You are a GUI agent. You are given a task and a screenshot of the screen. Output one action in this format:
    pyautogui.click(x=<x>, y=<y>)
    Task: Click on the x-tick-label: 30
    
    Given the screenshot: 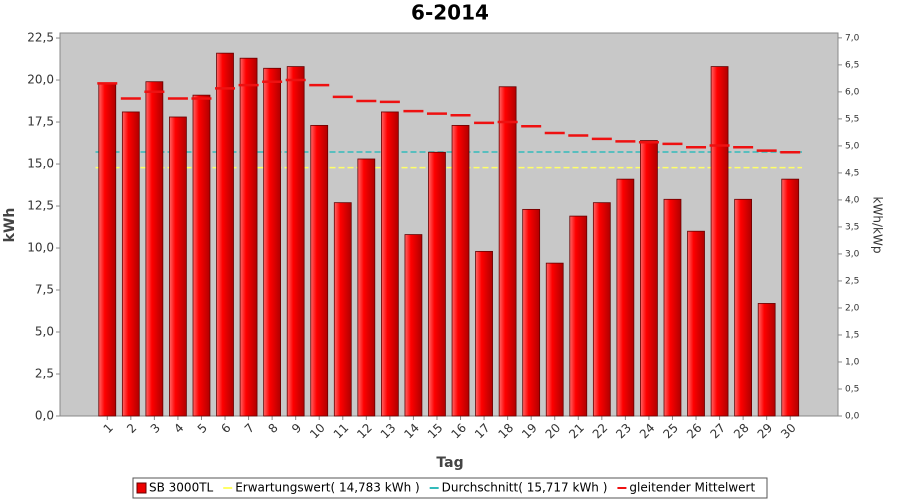 What is the action you would take?
    pyautogui.click(x=788, y=431)
    